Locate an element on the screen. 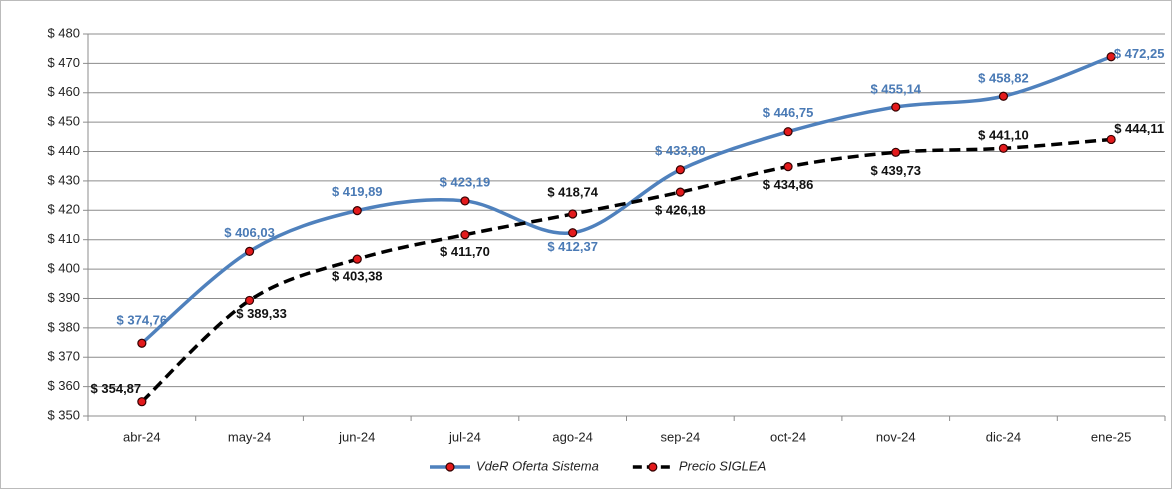 This screenshot has height=489, width=1172. y-tick-label: $ 400 is located at coordinates (63, 268).